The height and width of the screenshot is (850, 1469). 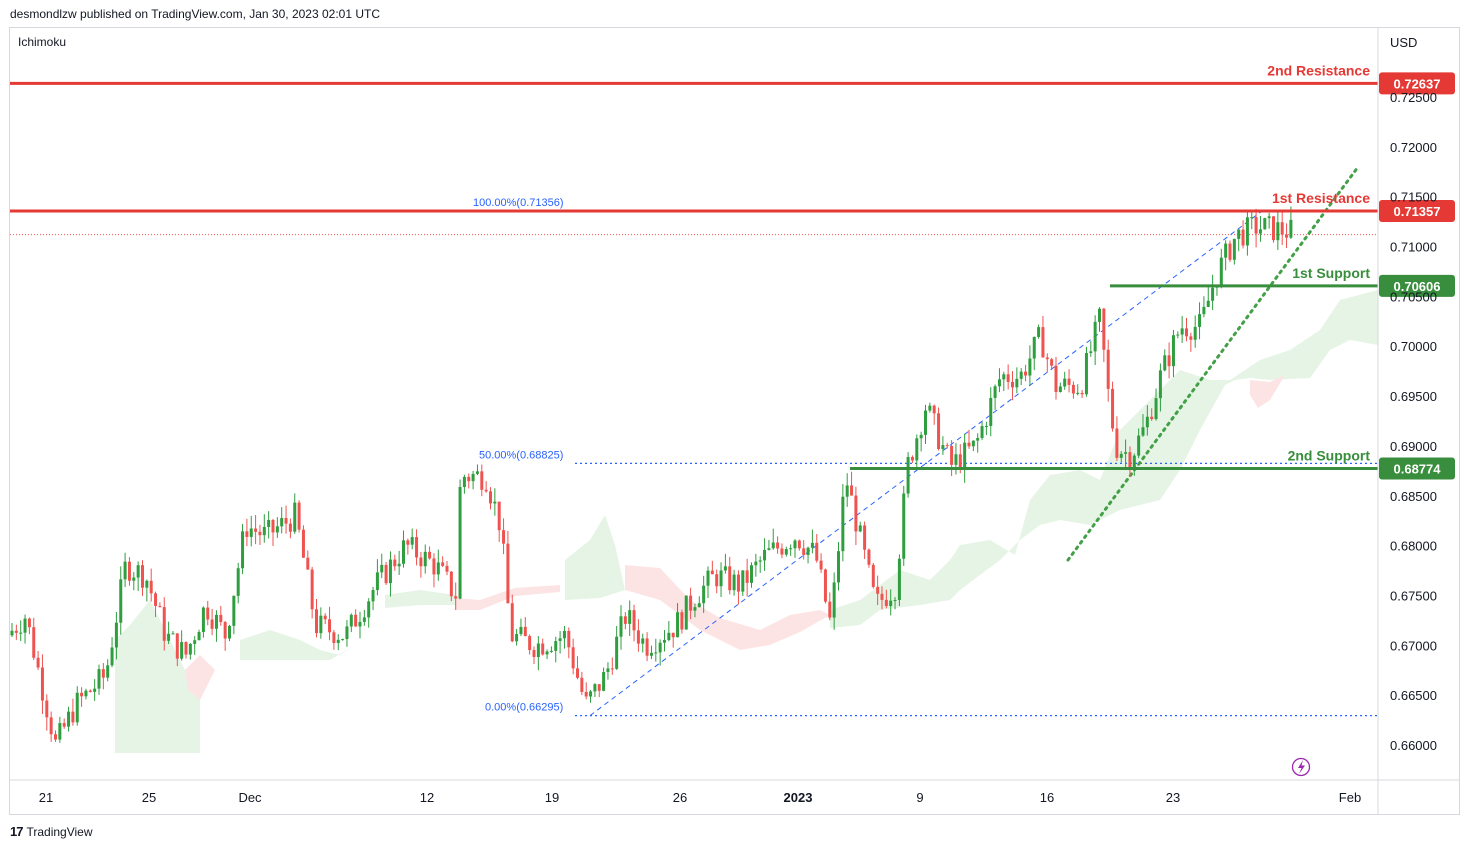 I want to click on y-tick-label: 0.71500, so click(x=1413, y=197).